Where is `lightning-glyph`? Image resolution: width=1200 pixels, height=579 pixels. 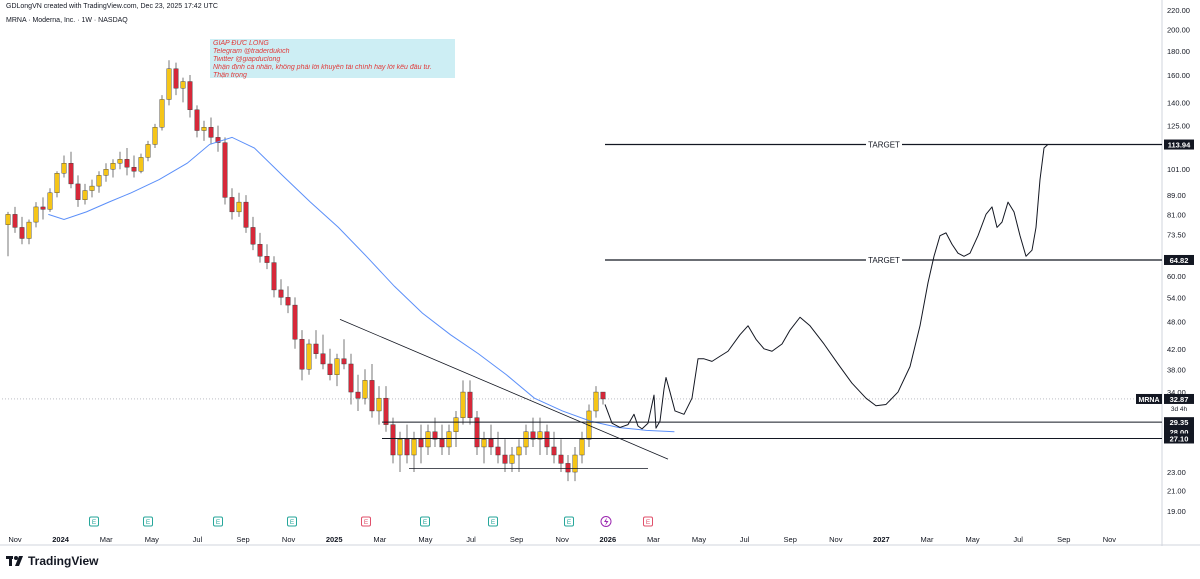 lightning-glyph is located at coordinates (606, 521).